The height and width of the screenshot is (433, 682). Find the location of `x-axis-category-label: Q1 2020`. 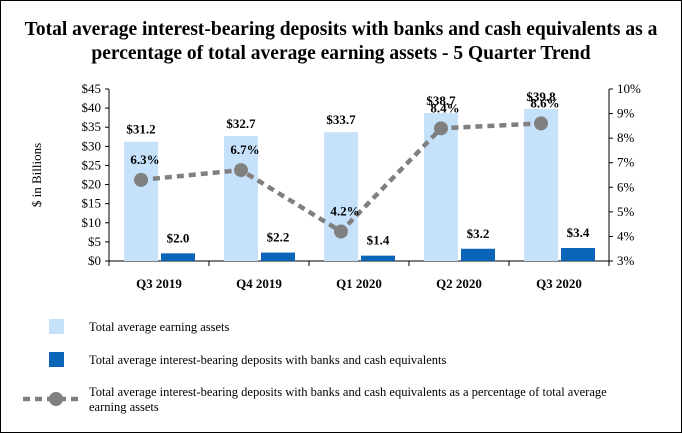

x-axis-category-label: Q1 2020 is located at coordinates (359, 283).